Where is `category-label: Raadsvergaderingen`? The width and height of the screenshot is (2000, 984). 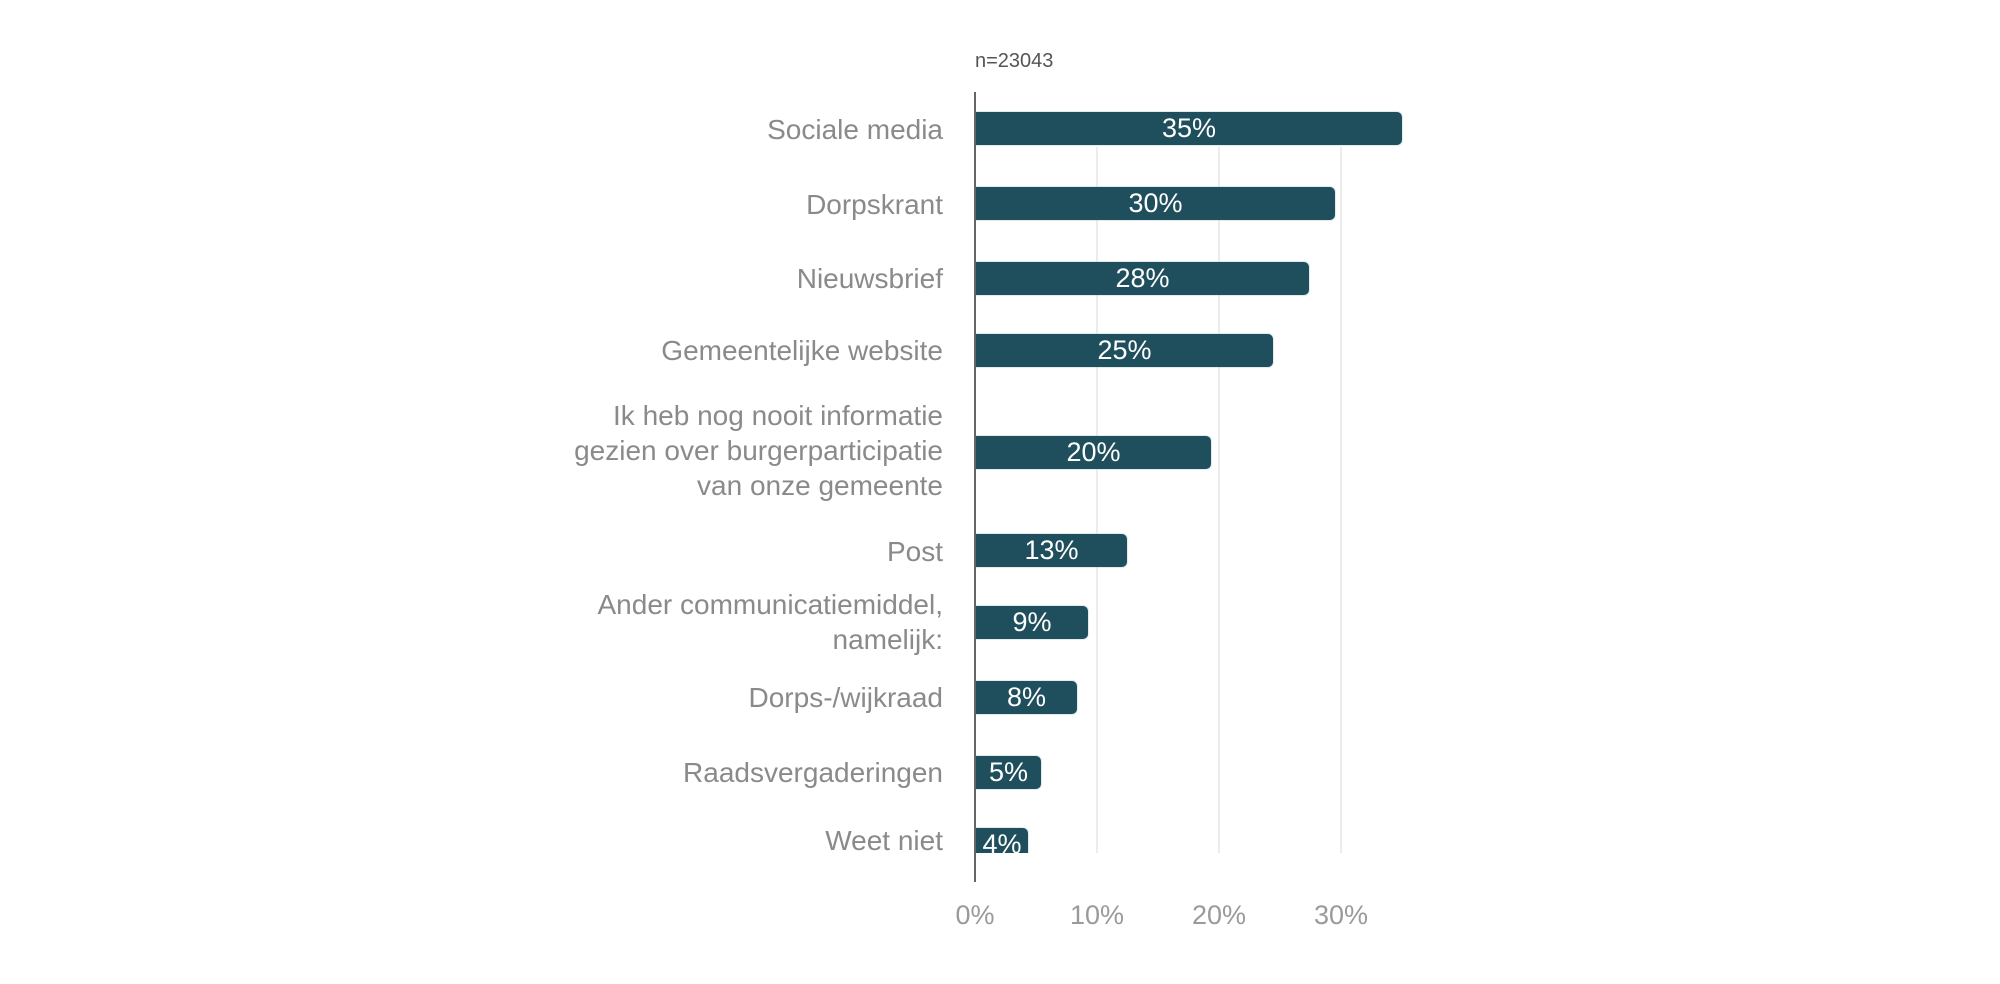
category-label: Raadsvergaderingen is located at coordinates (813, 772).